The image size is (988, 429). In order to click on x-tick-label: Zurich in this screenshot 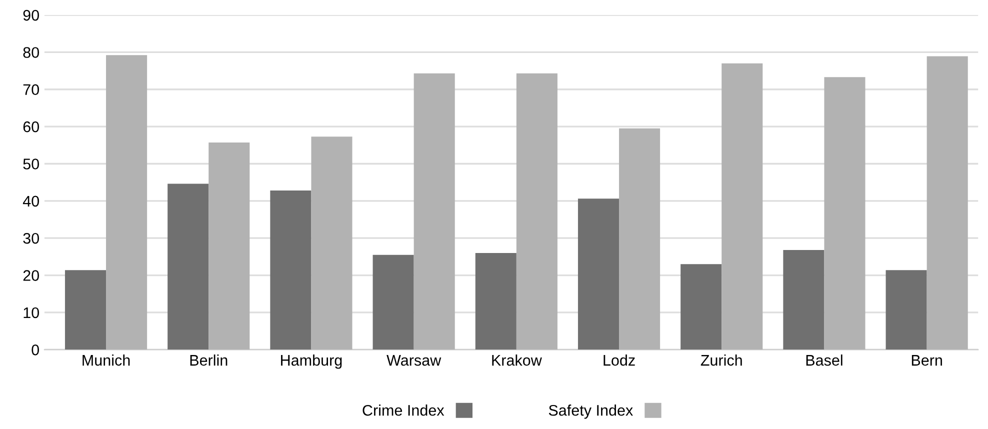, I will do `click(721, 360)`.